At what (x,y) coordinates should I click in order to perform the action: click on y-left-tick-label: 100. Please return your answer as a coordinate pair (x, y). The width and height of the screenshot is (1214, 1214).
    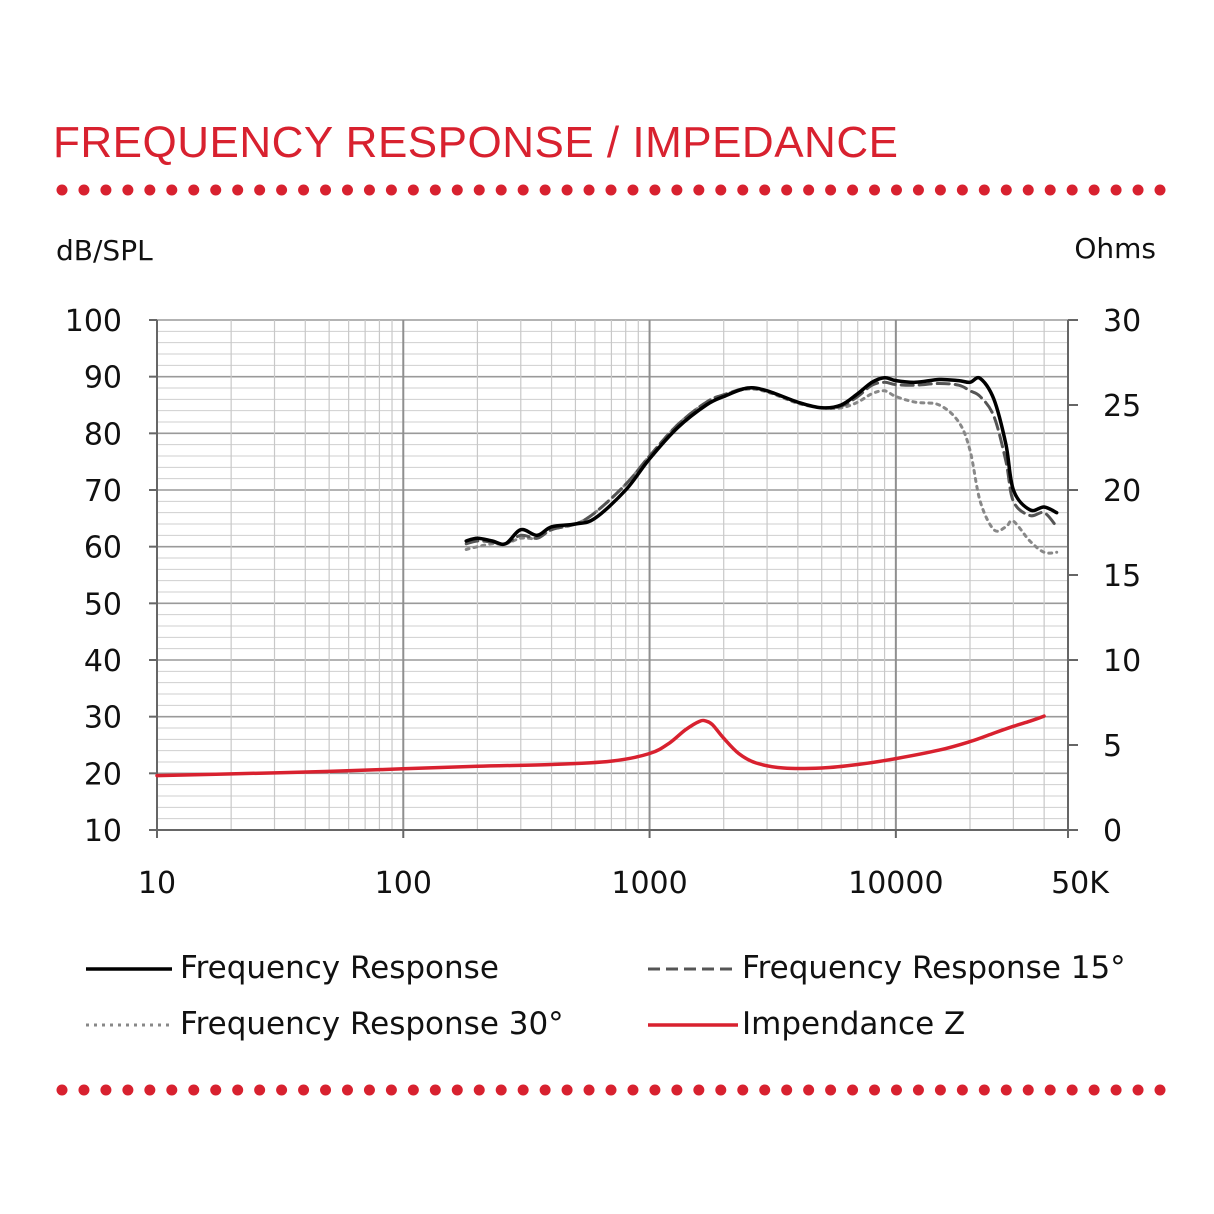
    Looking at the image, I should click on (93, 321).